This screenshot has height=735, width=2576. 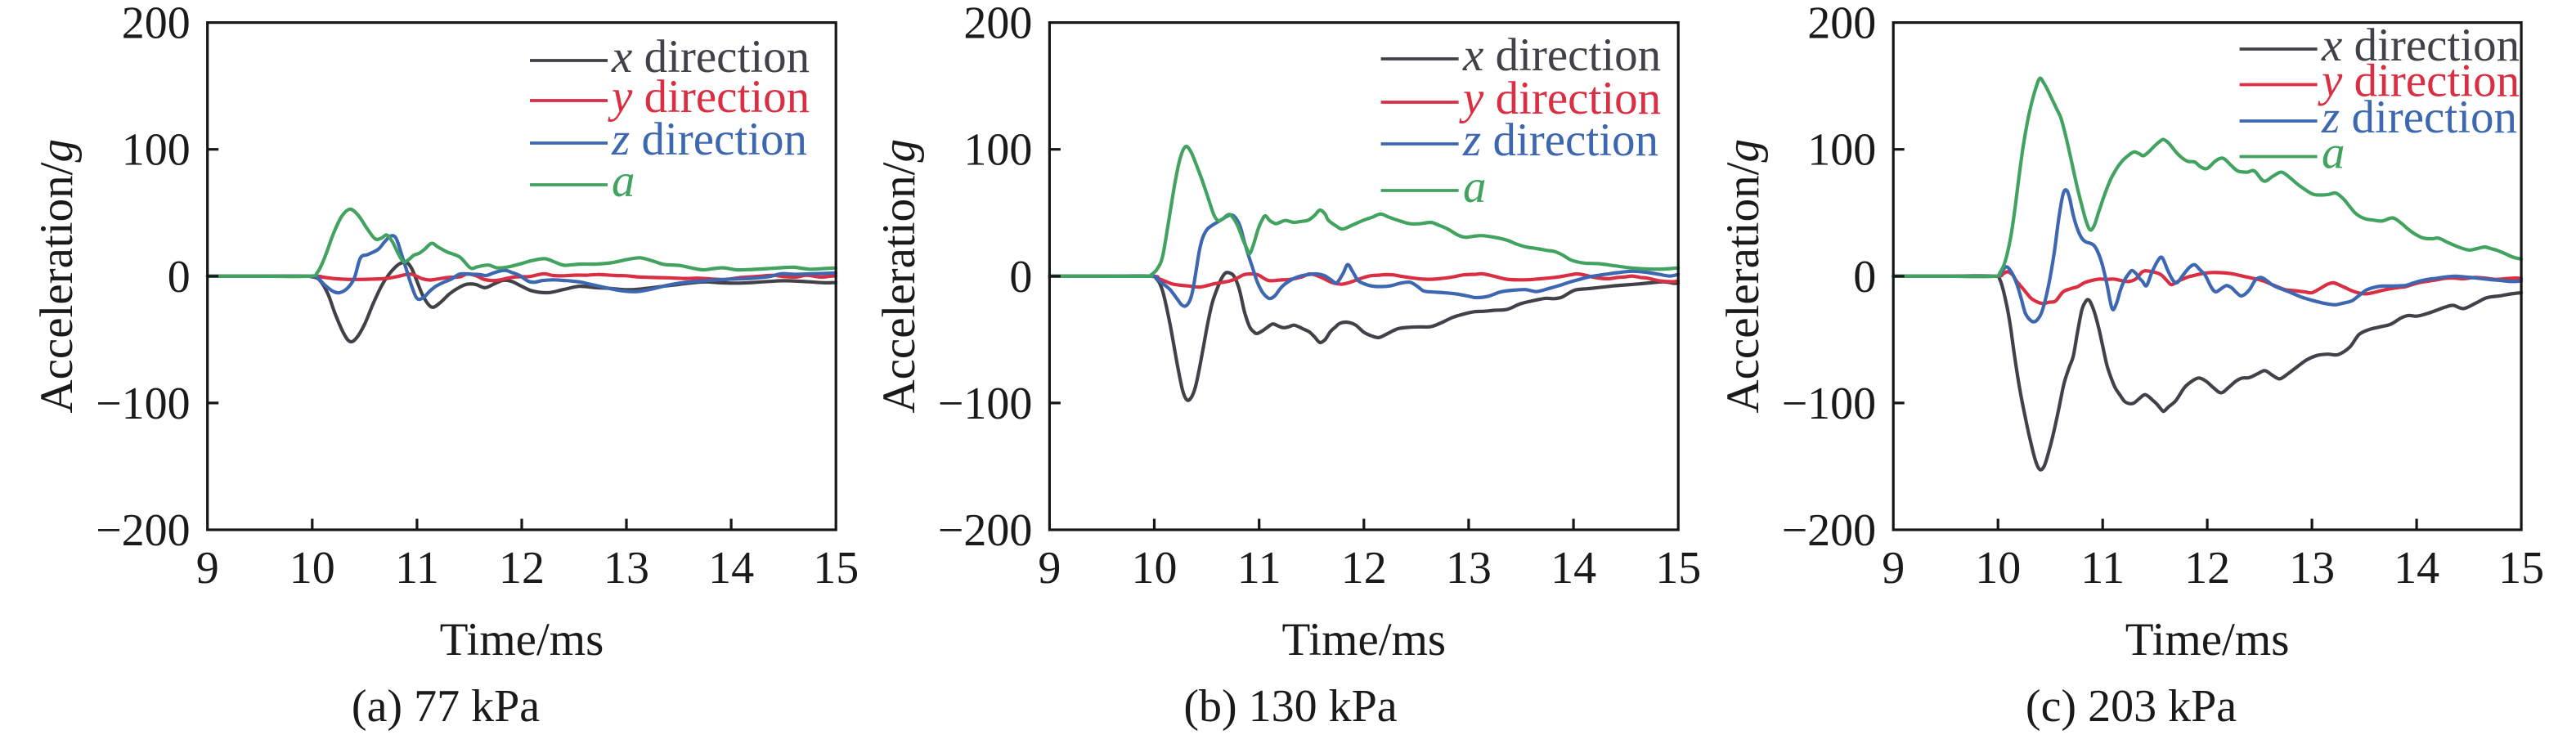 I want to click on svg-text: (a) 77 kPa, so click(x=446, y=706).